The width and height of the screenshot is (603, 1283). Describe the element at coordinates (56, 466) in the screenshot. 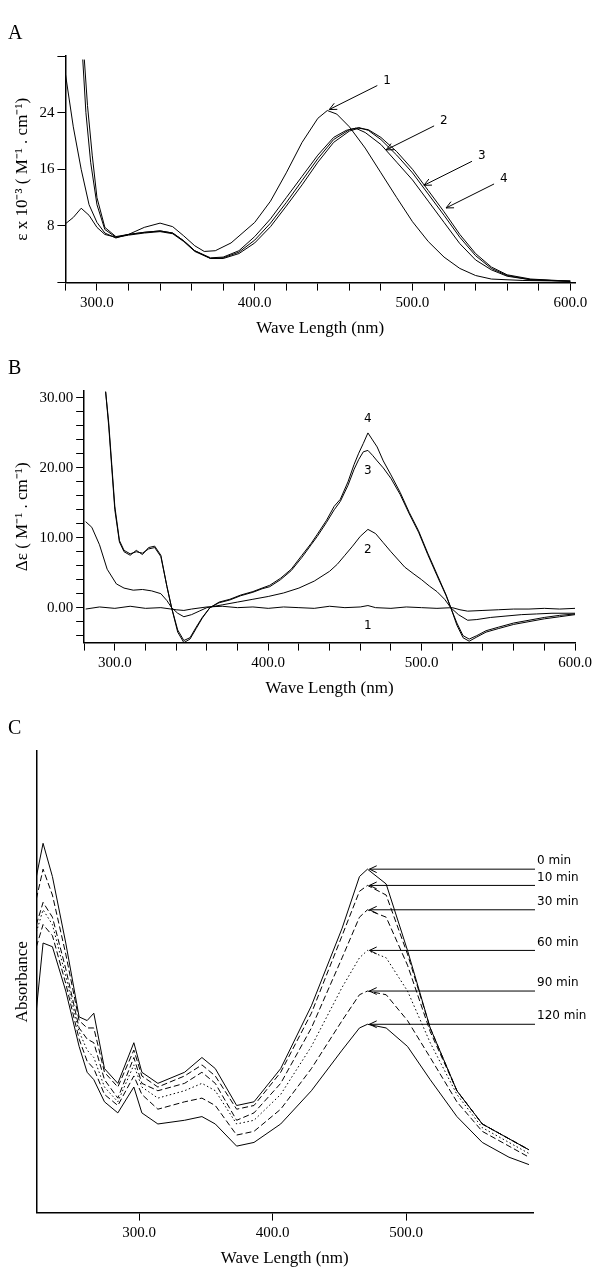

I see `y-tick-label: 20.00` at that location.